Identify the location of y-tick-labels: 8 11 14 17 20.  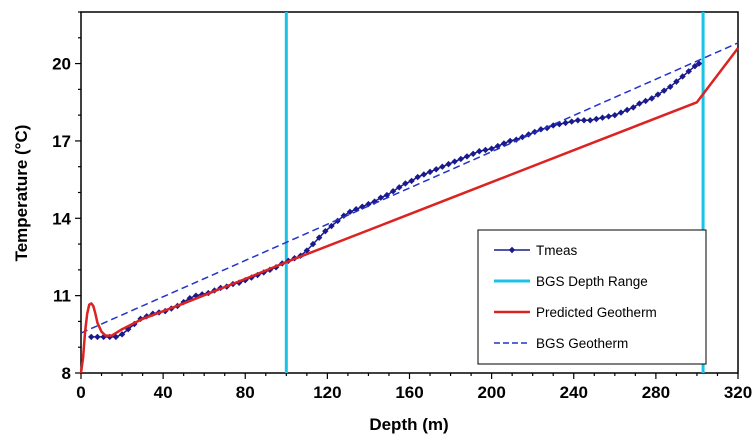
(61, 219).